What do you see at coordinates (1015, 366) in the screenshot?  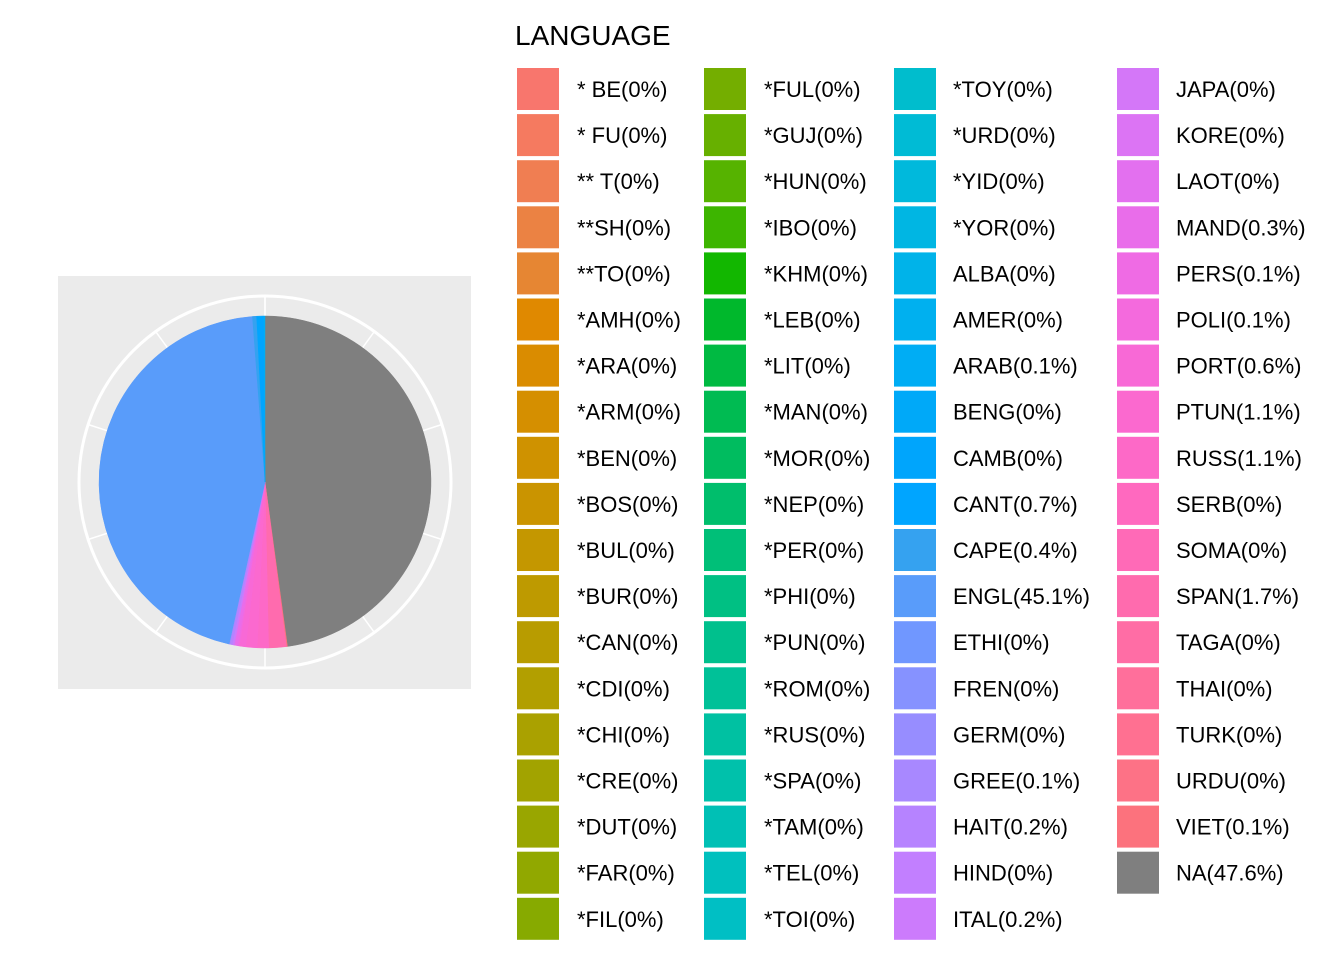 I see `legend-label: ARAB(0.1%)` at bounding box center [1015, 366].